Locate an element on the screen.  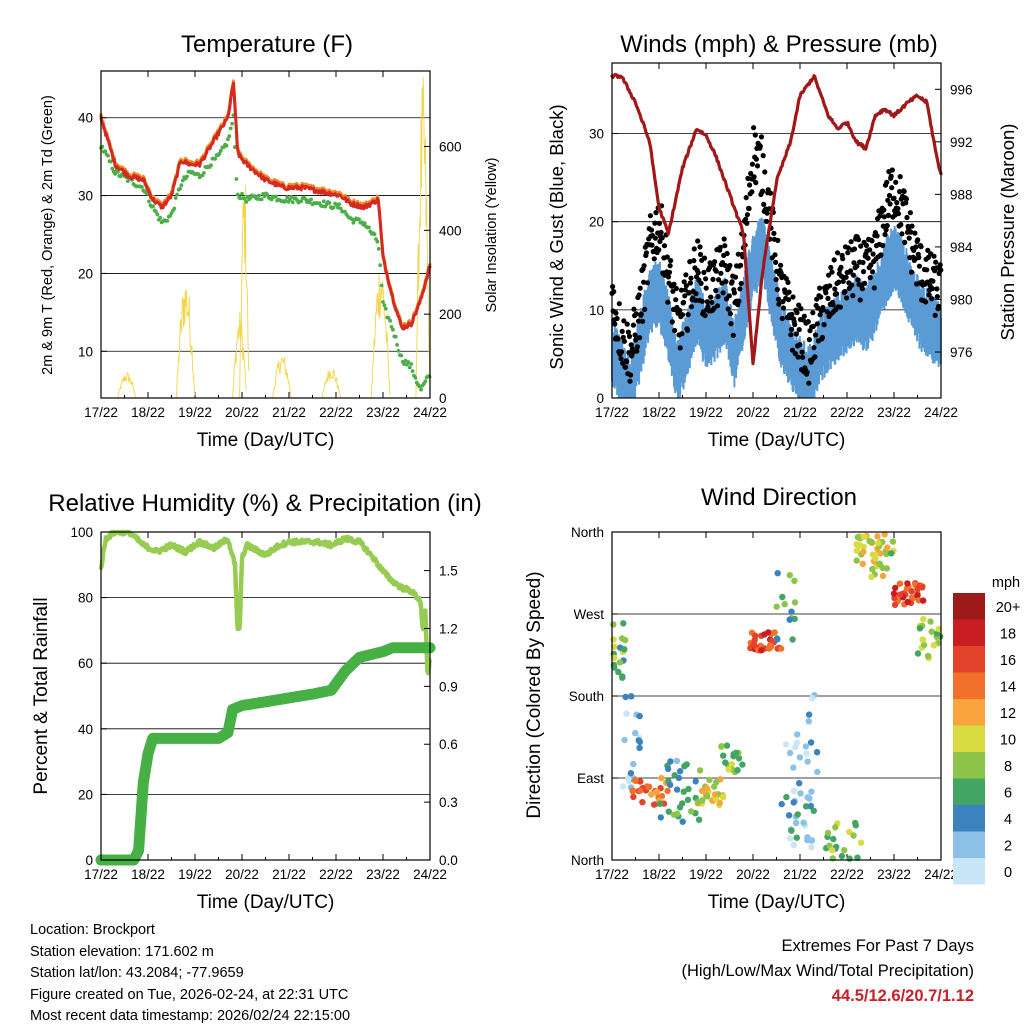
colorbar-label: 2 is located at coordinates (1008, 847).